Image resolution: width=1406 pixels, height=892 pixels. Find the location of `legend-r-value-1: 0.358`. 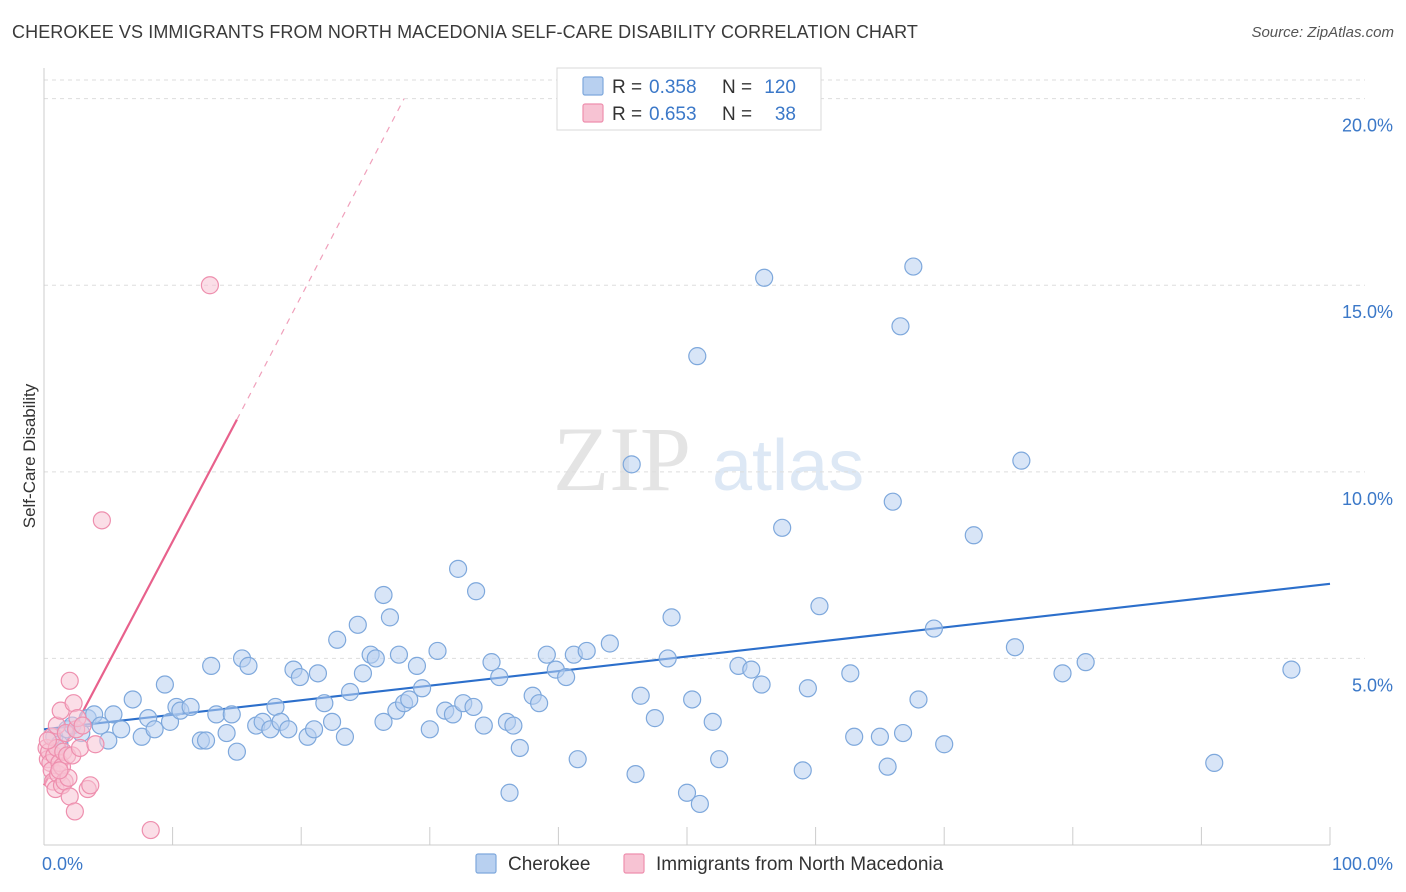

legend-r-value-1: 0.358 is located at coordinates (673, 87).